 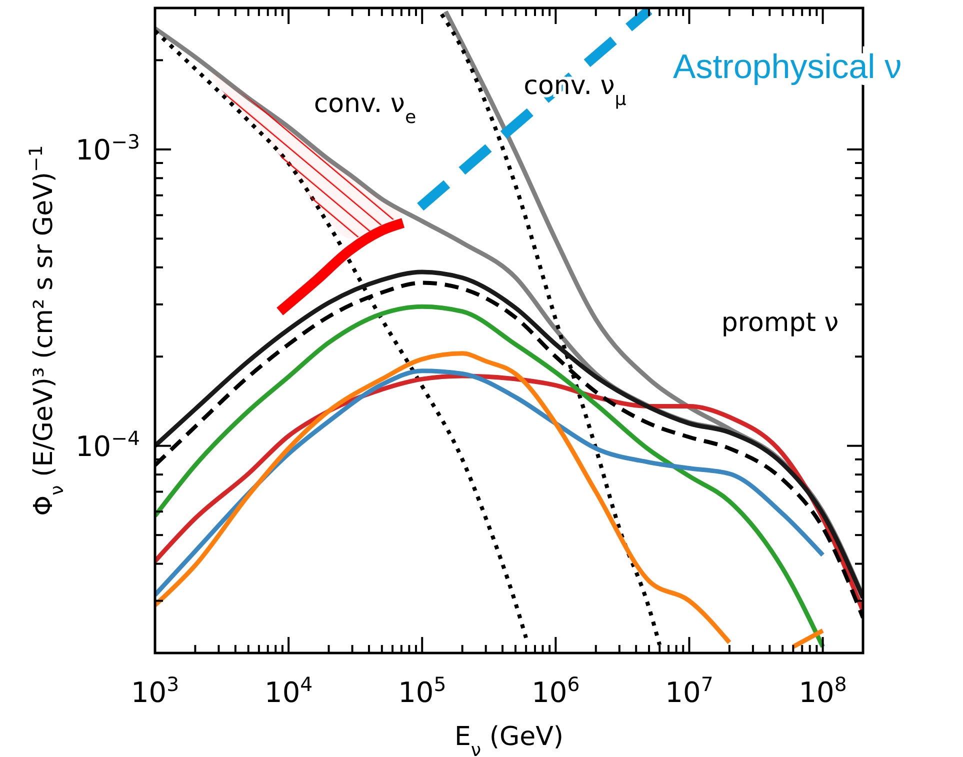 What do you see at coordinates (509, 739) in the screenshot?
I see `x-axis-title: E$_{ν}$ (GeV)` at bounding box center [509, 739].